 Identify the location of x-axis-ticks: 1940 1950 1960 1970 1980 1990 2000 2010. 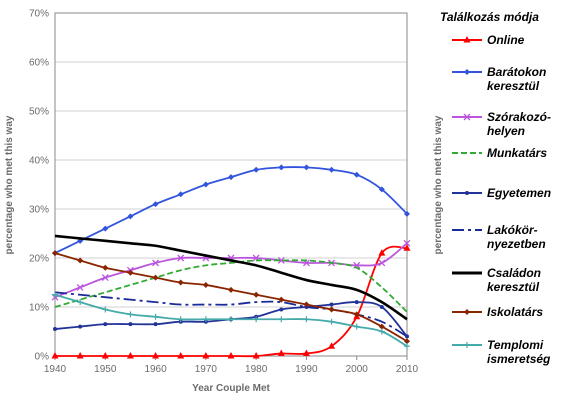
(231, 365).